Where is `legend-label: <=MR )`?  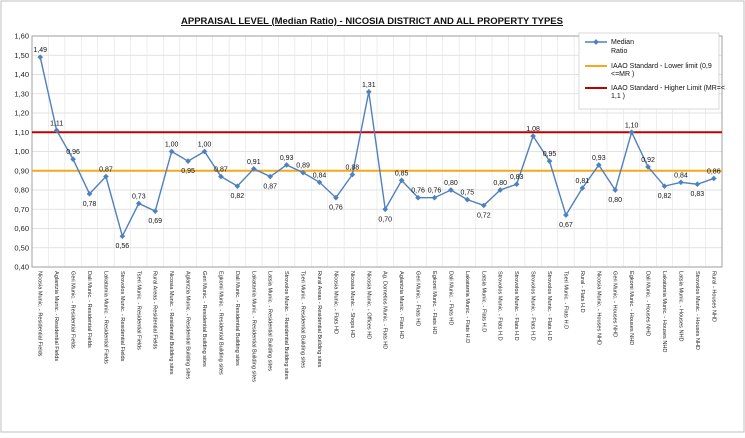 legend-label: <=MR ) is located at coordinates (622, 74).